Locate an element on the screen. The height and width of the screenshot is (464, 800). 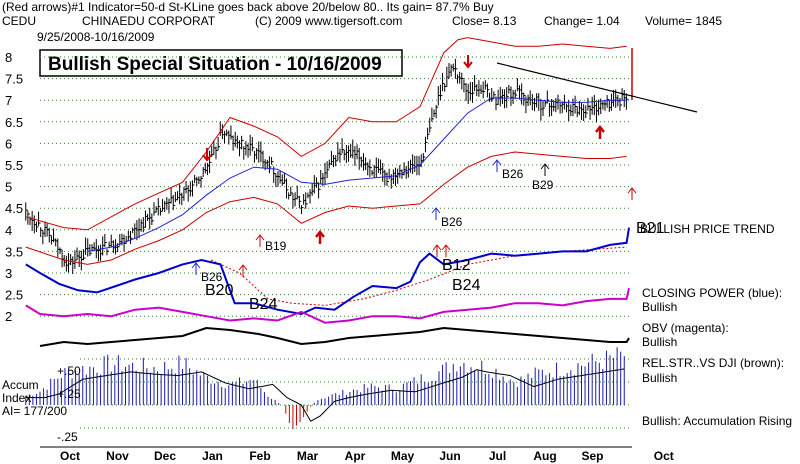
price-axis-ticks: 8 7.5 7 6.5 6 5.5 5 4.5 4 3.5 3 2.5 2 is located at coordinates (14, 187).